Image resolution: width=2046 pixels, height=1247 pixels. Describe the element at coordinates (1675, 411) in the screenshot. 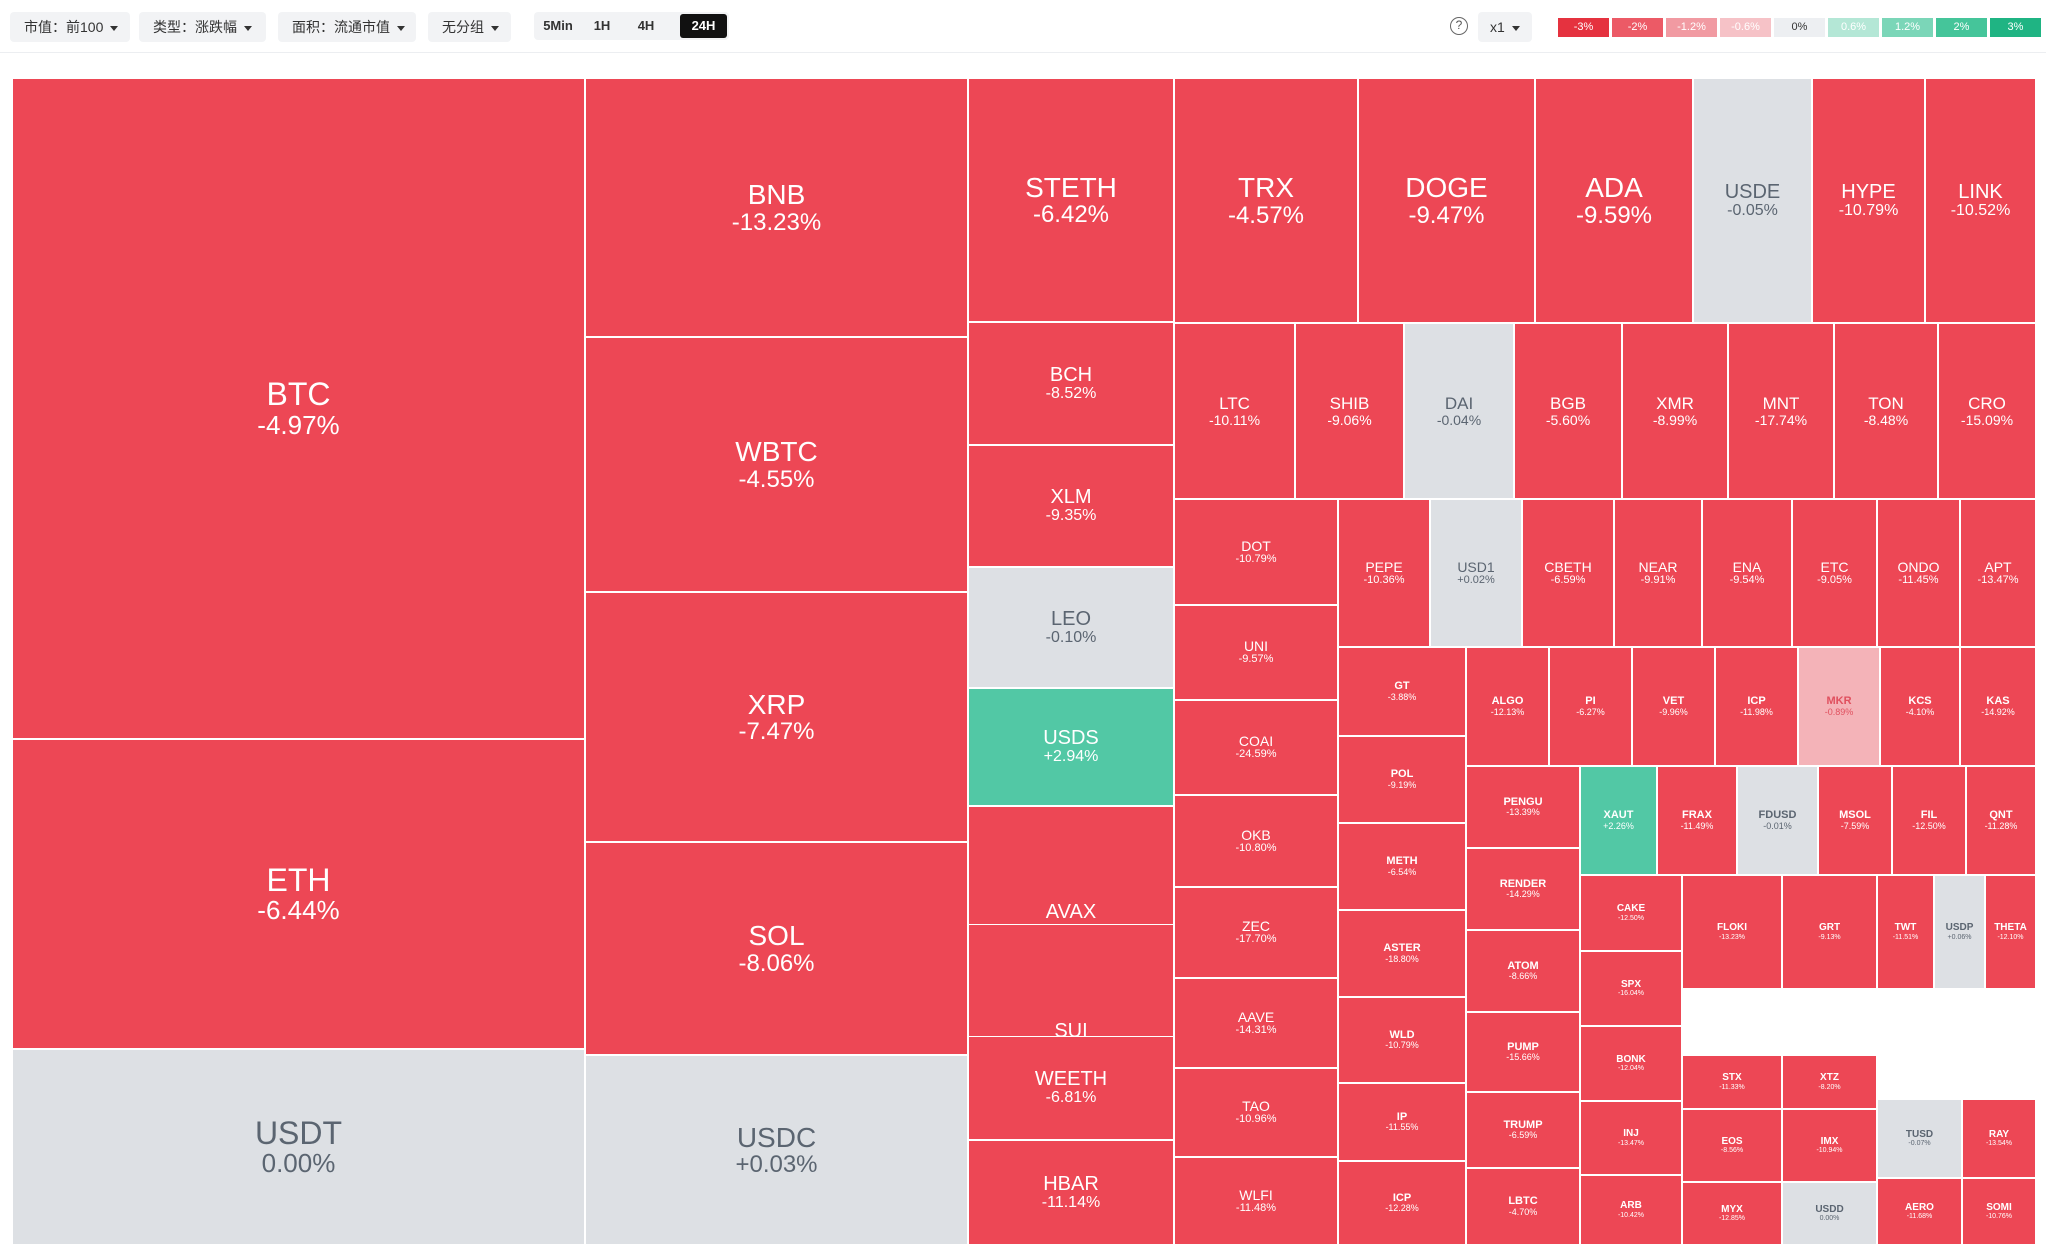

I see `coin-tile-xmr: XMR -8.99%` at that location.